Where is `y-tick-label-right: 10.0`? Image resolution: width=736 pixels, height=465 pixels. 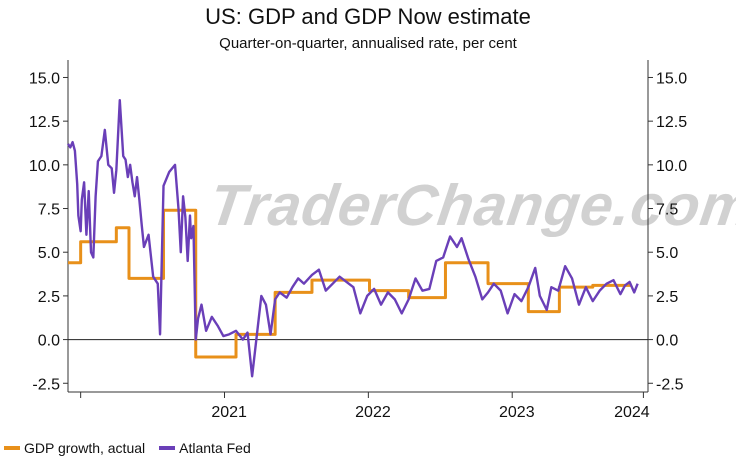
y-tick-label-right: 10.0 is located at coordinates (671, 166).